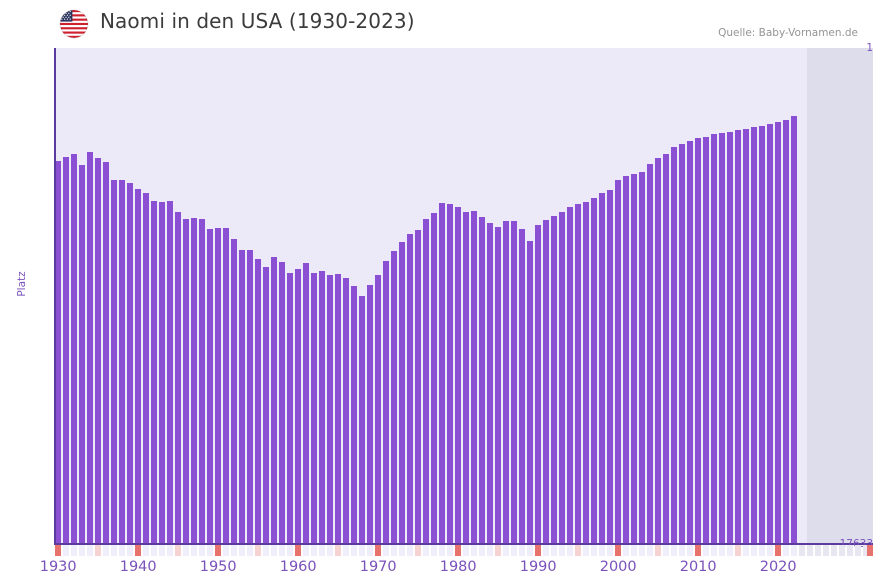 The height and width of the screenshot is (587, 873). I want to click on x-axis-tick-label: 1950, so click(218, 567).